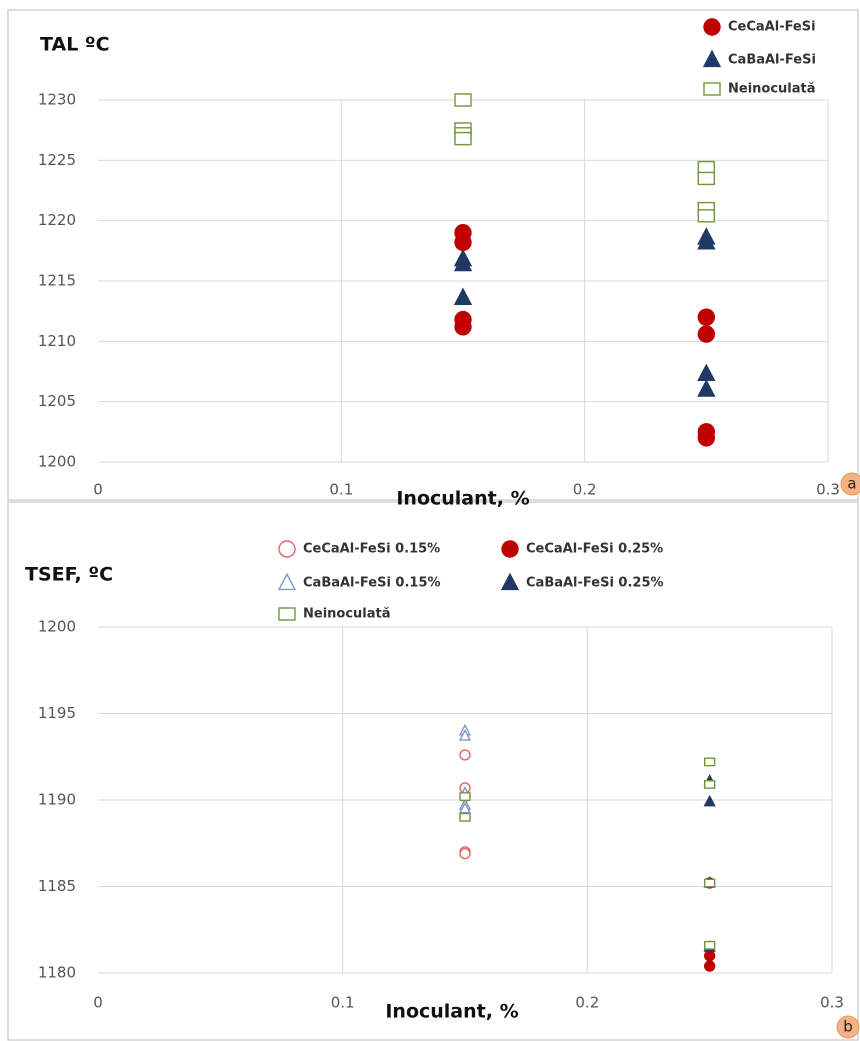  What do you see at coordinates (75, 45) in the screenshot?
I see `chart-title: TAL ºC` at bounding box center [75, 45].